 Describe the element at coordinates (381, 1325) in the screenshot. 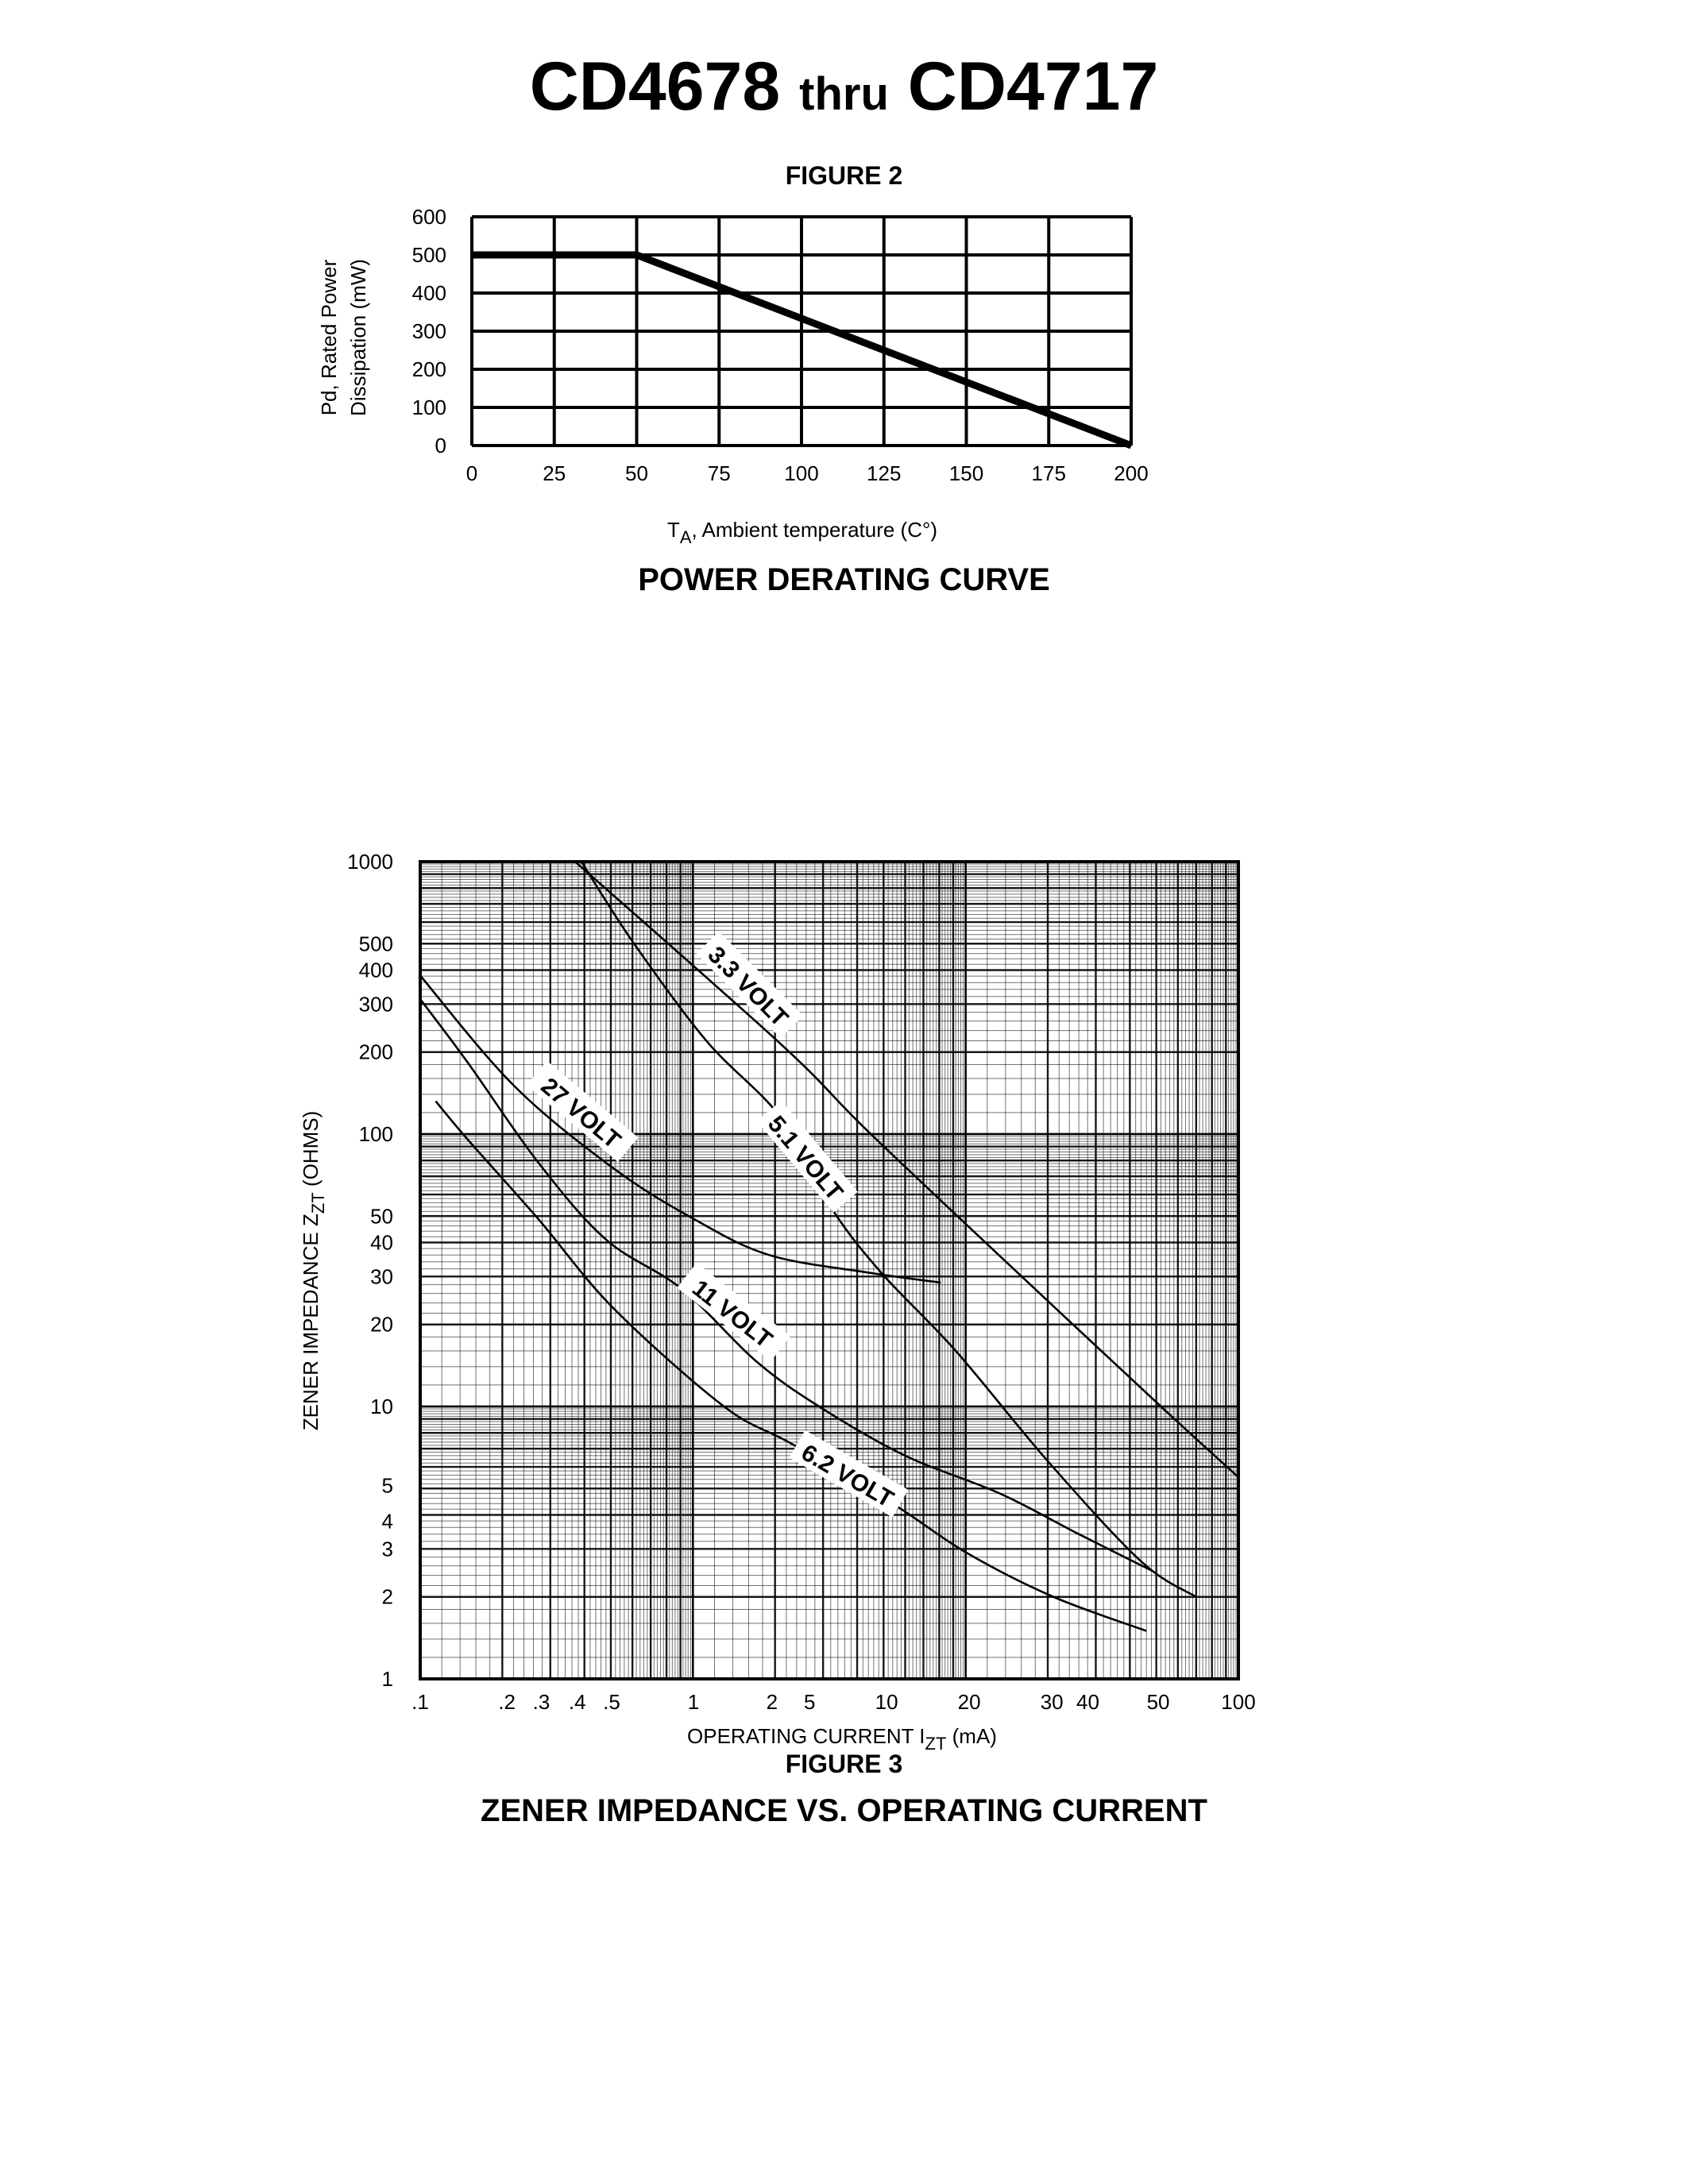

I see `y-tick-label: 20` at that location.